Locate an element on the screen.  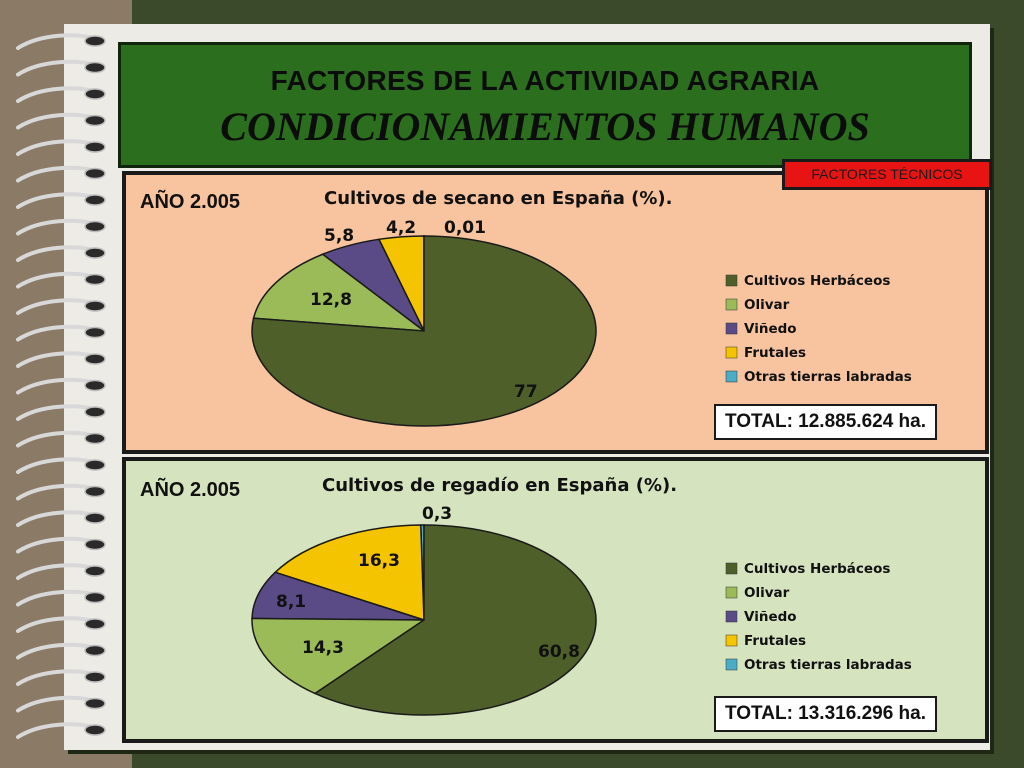
slice-vinedo is located at coordinates (338, 596).